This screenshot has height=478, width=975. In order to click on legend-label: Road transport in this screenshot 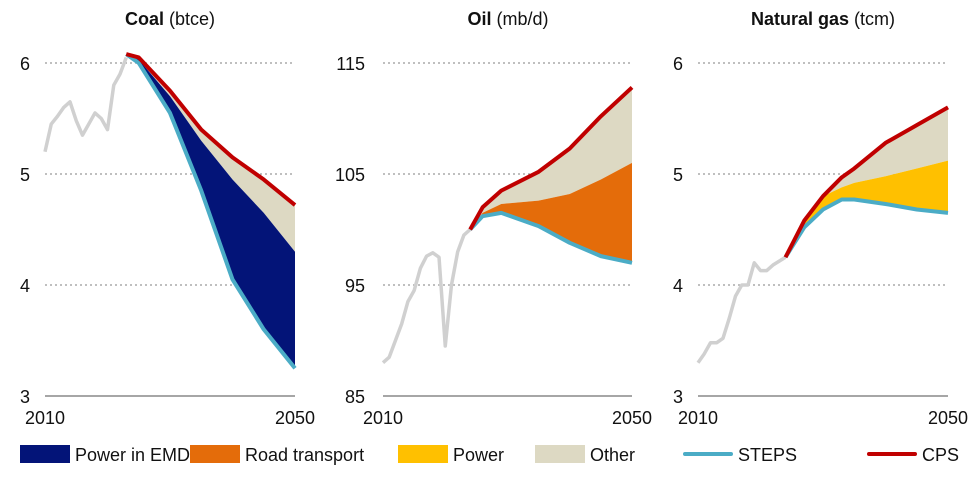, I will do `click(304, 455)`.